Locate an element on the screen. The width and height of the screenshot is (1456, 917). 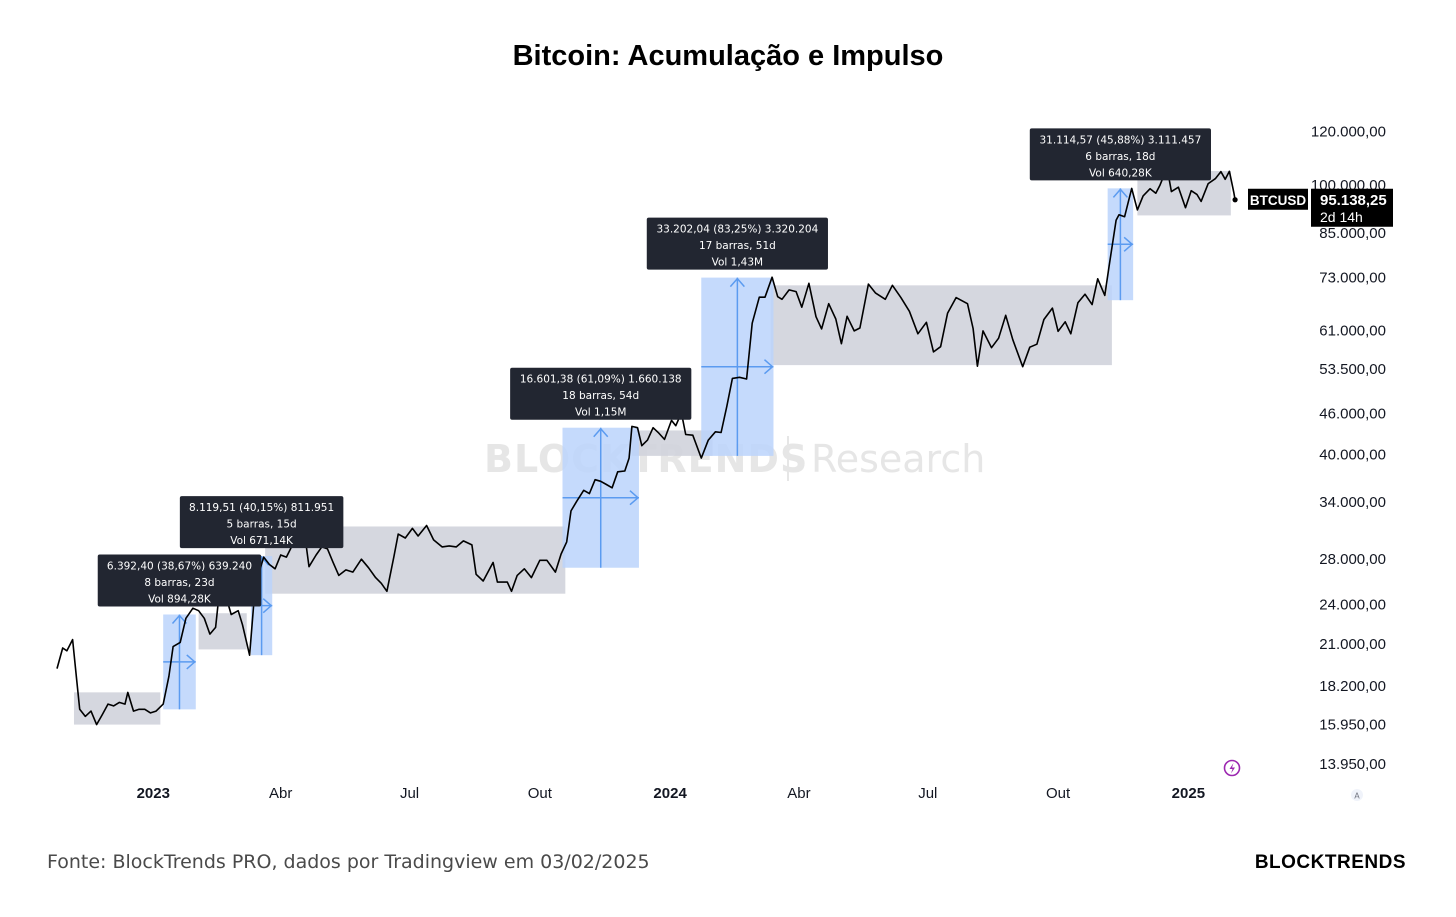
symbol-tag: BTCUSD is located at coordinates (1278, 200).